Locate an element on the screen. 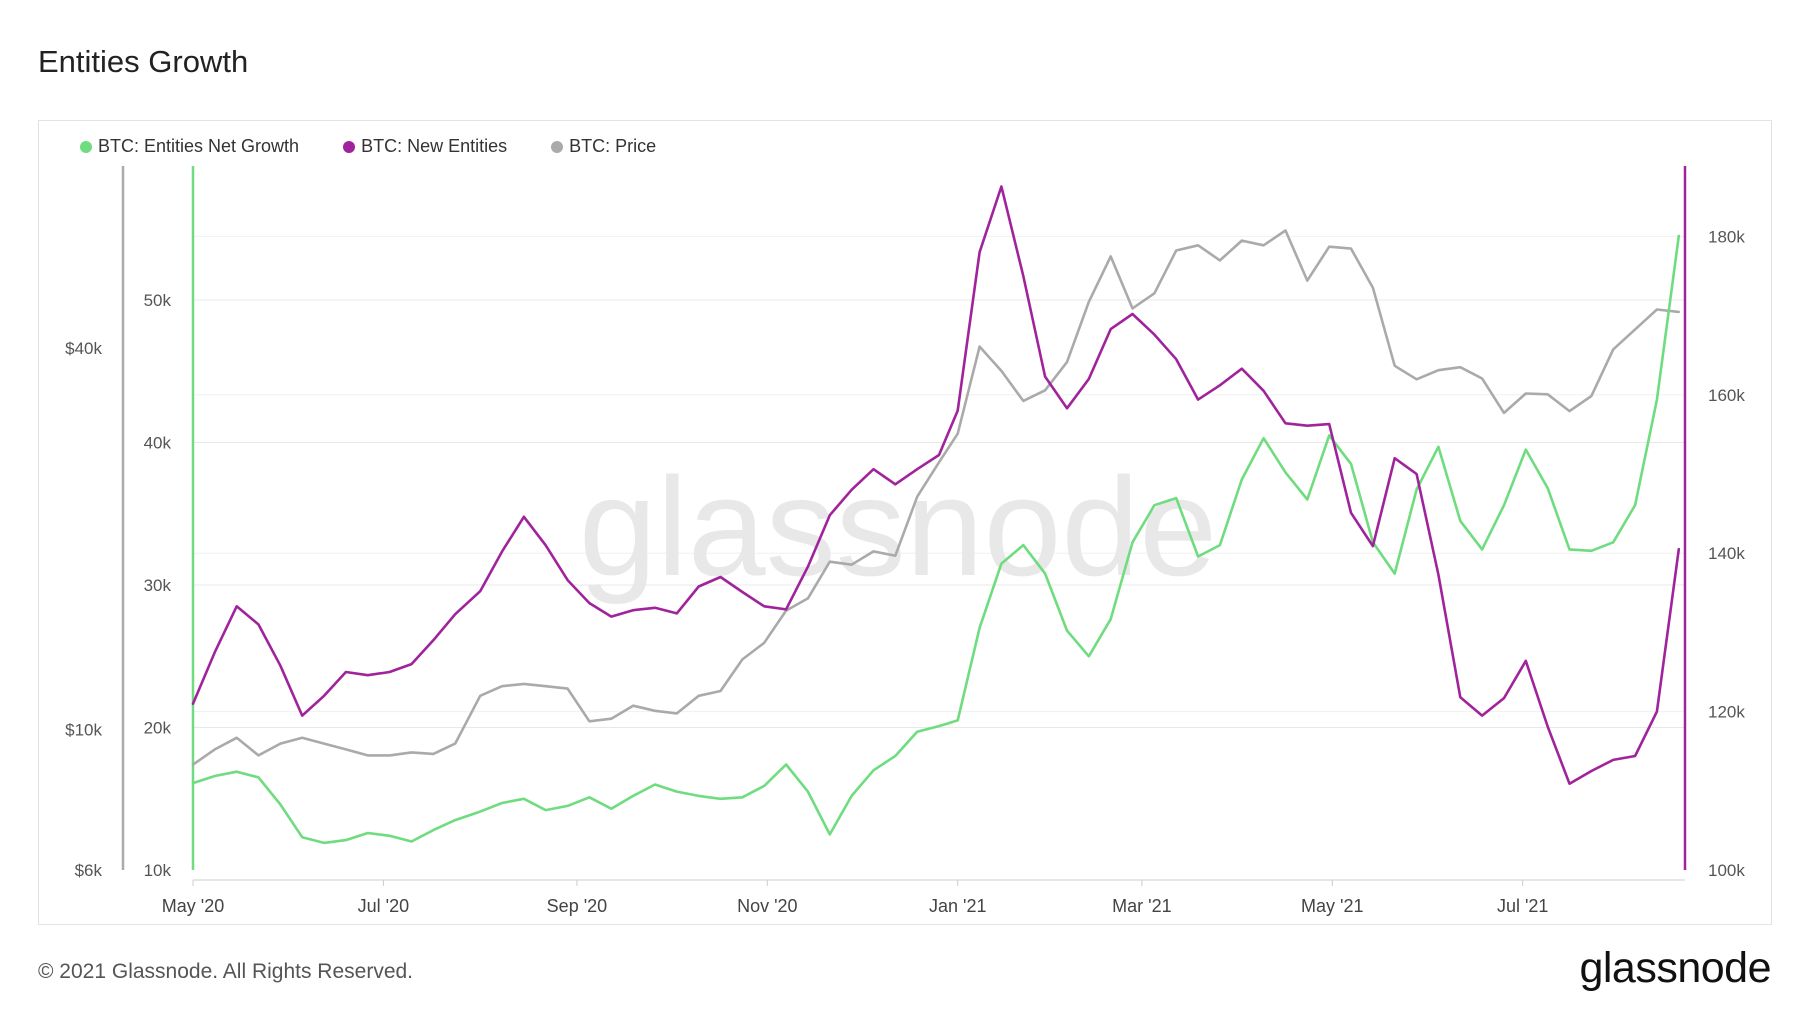 This screenshot has height=1013, width=1800. glassnode-logo: glassnode is located at coordinates (1675, 968).